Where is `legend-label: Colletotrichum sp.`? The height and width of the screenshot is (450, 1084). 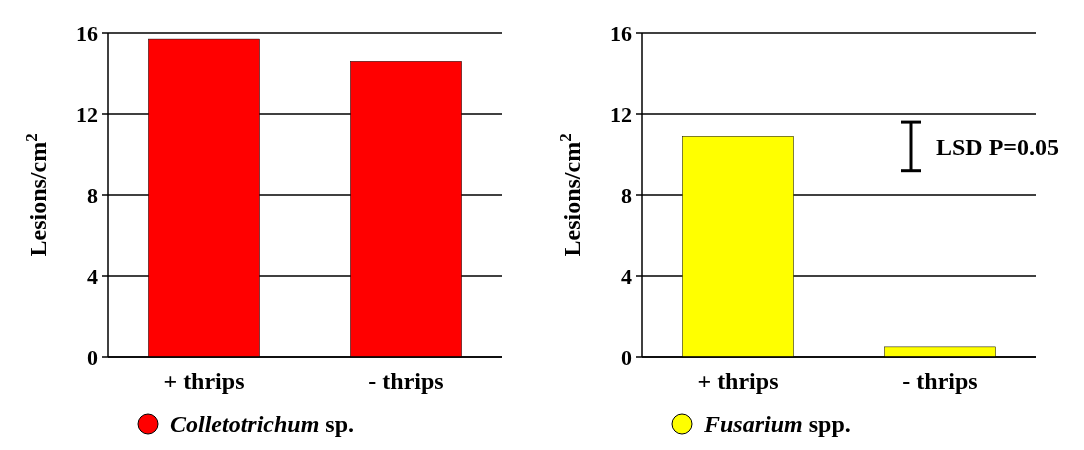
legend-label: Colletotrichum sp. is located at coordinates (262, 424).